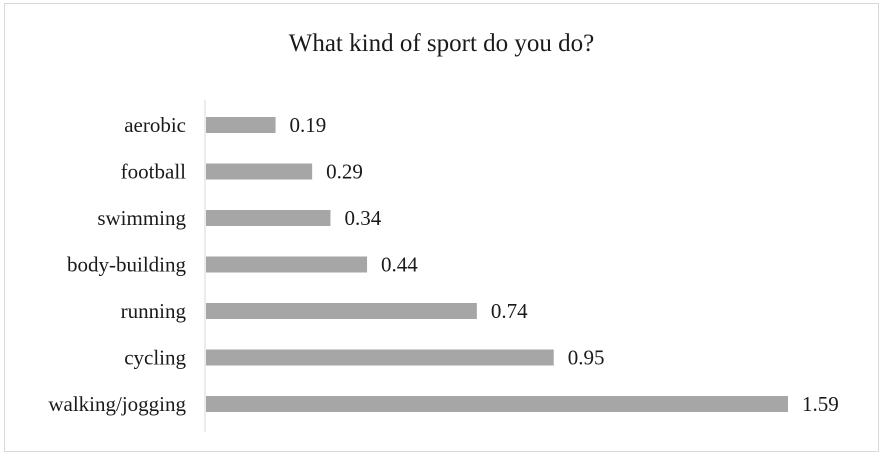 This screenshot has width=883, height=456. Describe the element at coordinates (153, 172) in the screenshot. I see `category-label: football` at that location.